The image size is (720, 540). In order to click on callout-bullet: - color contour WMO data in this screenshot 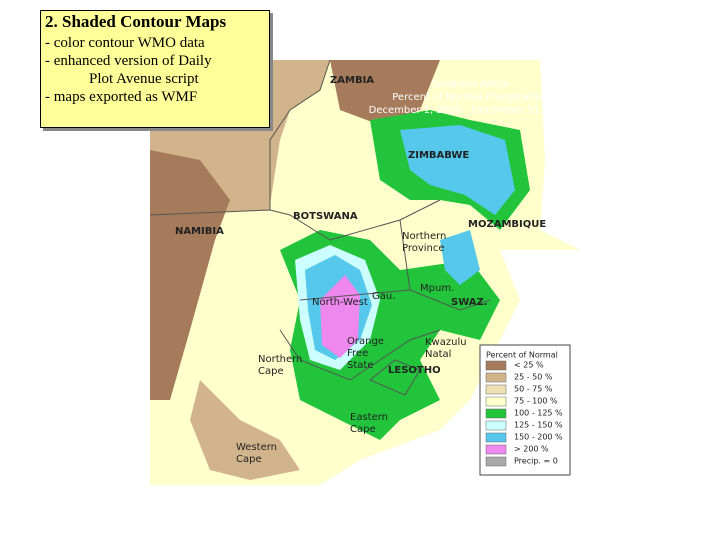, I will do `click(125, 43)`.